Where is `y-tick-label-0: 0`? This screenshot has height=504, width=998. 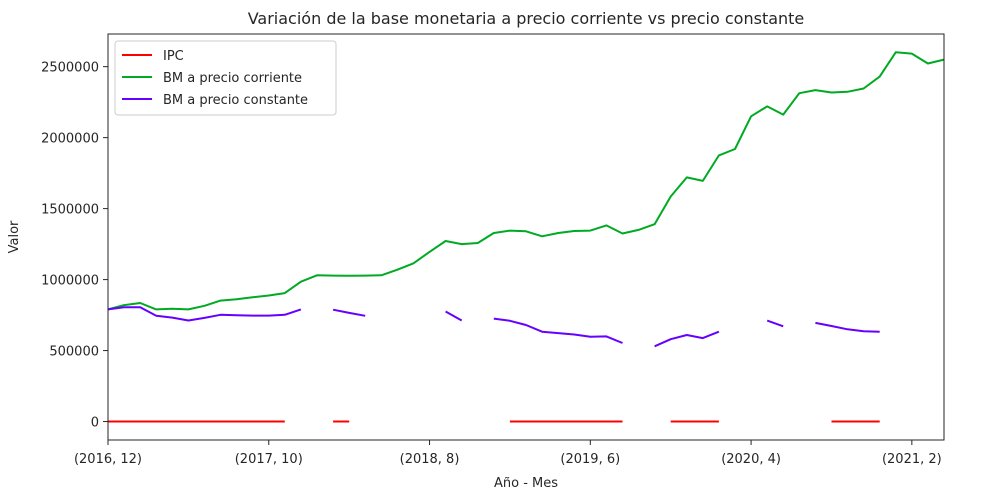
y-tick-label-0: 0 is located at coordinates (95, 423).